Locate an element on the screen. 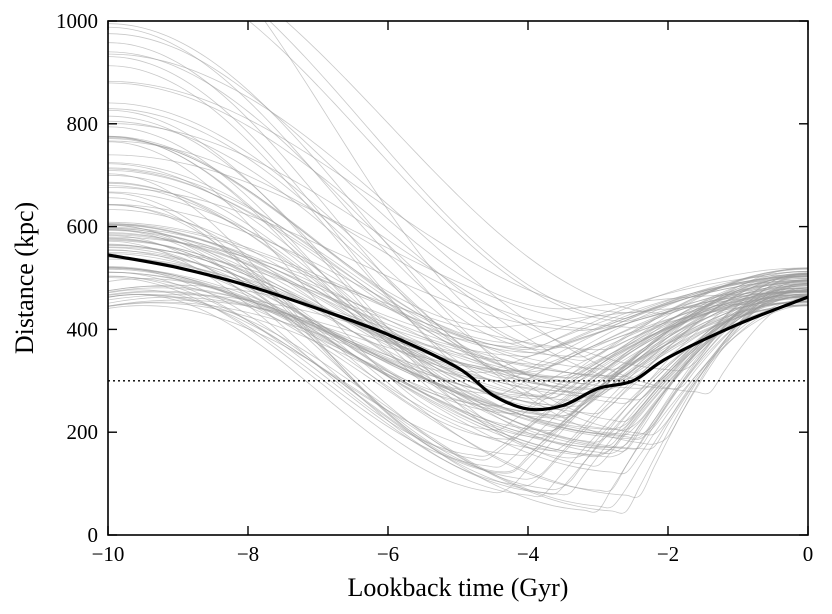 The image size is (832, 614). x-tick-label: −4 is located at coordinates (528, 554).